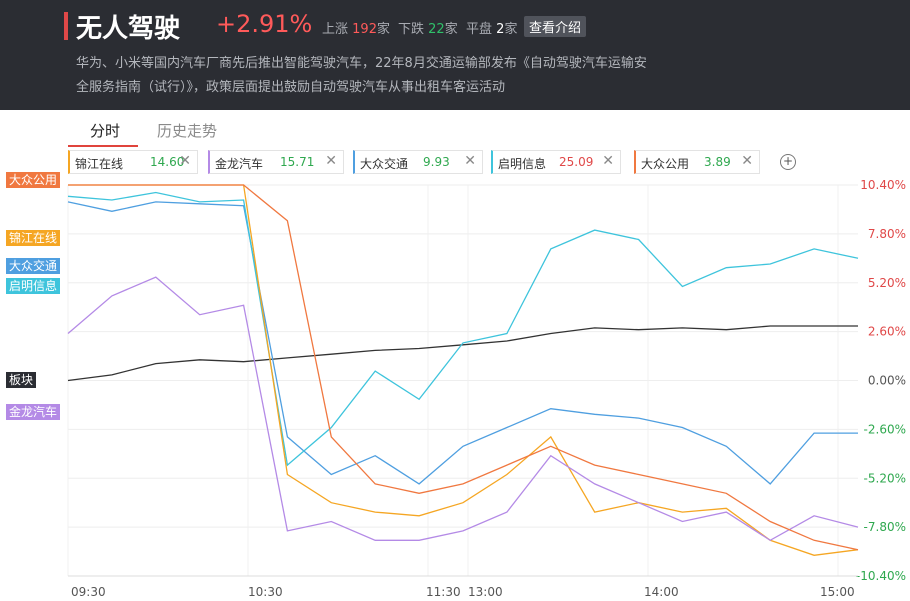 Image resolution: width=910 pixels, height=601 pixels. I want to click on y-tick-label: 0.00%, so click(887, 381).